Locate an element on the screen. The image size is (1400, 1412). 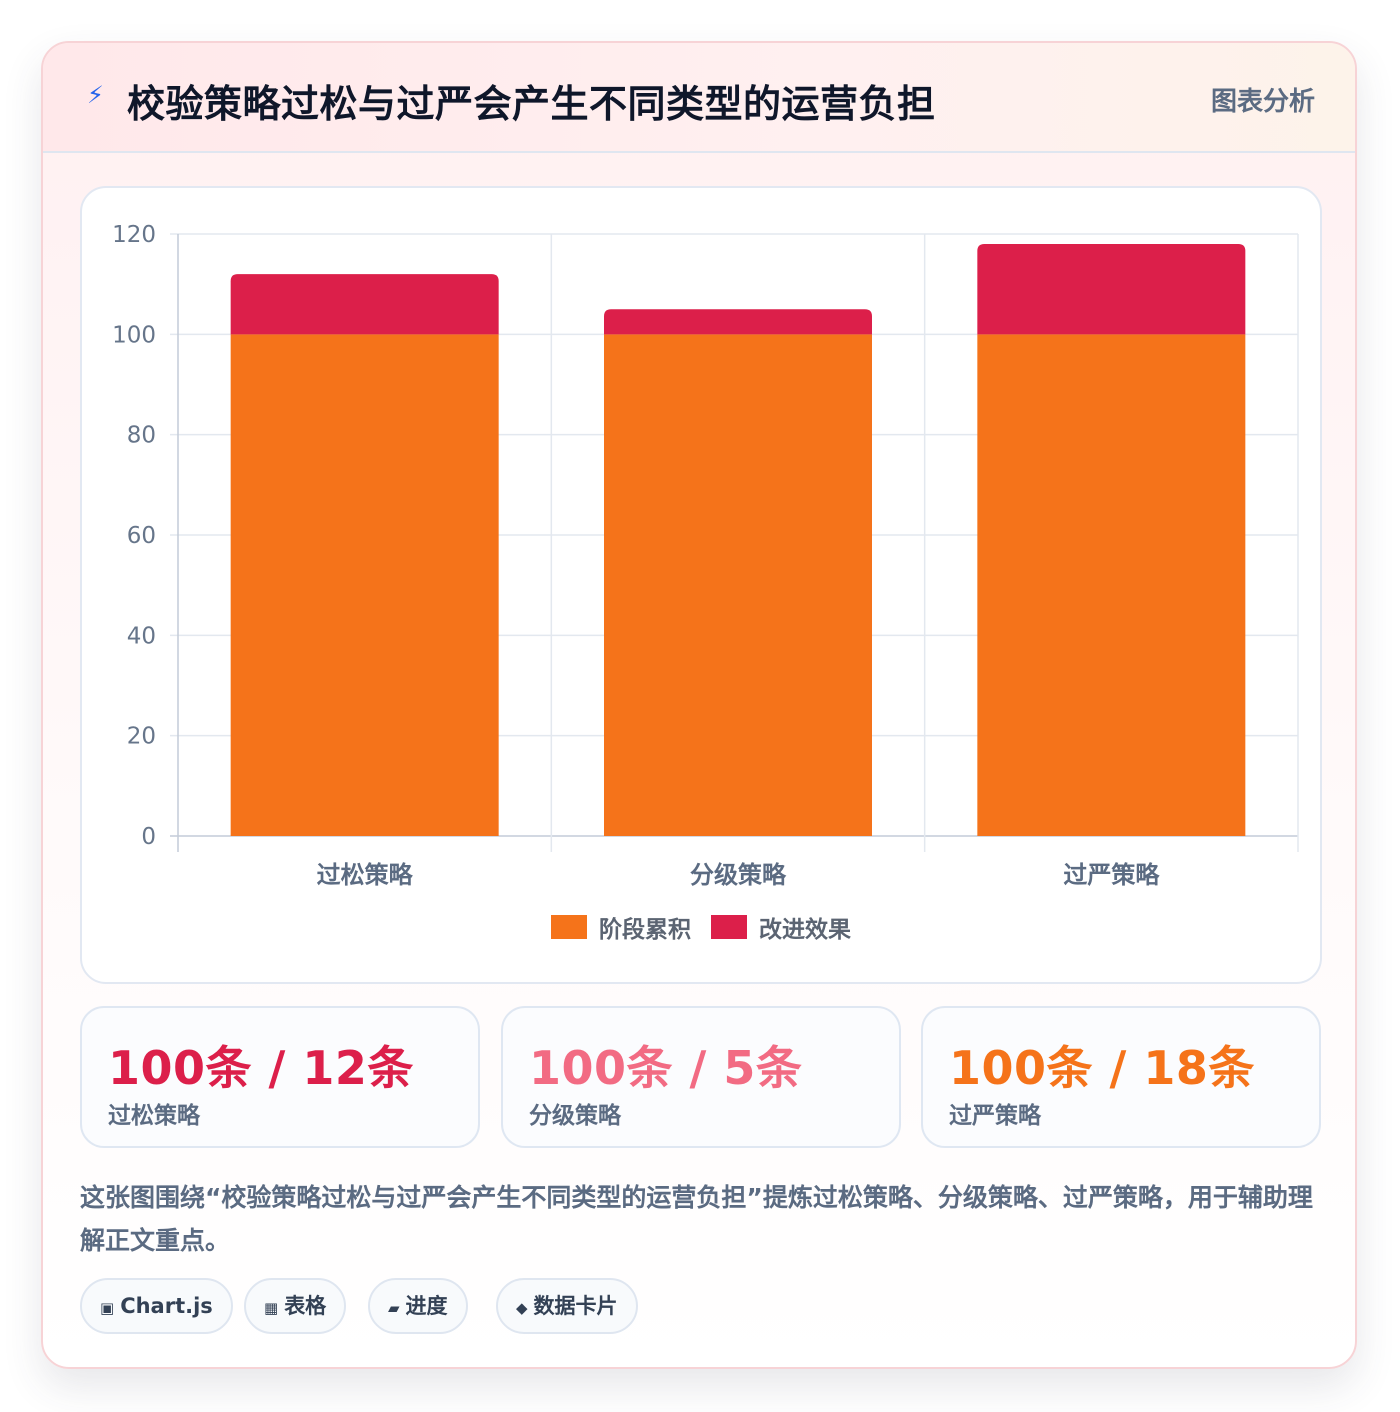
stat-value: 100条 / 12条 is located at coordinates (261, 1068).